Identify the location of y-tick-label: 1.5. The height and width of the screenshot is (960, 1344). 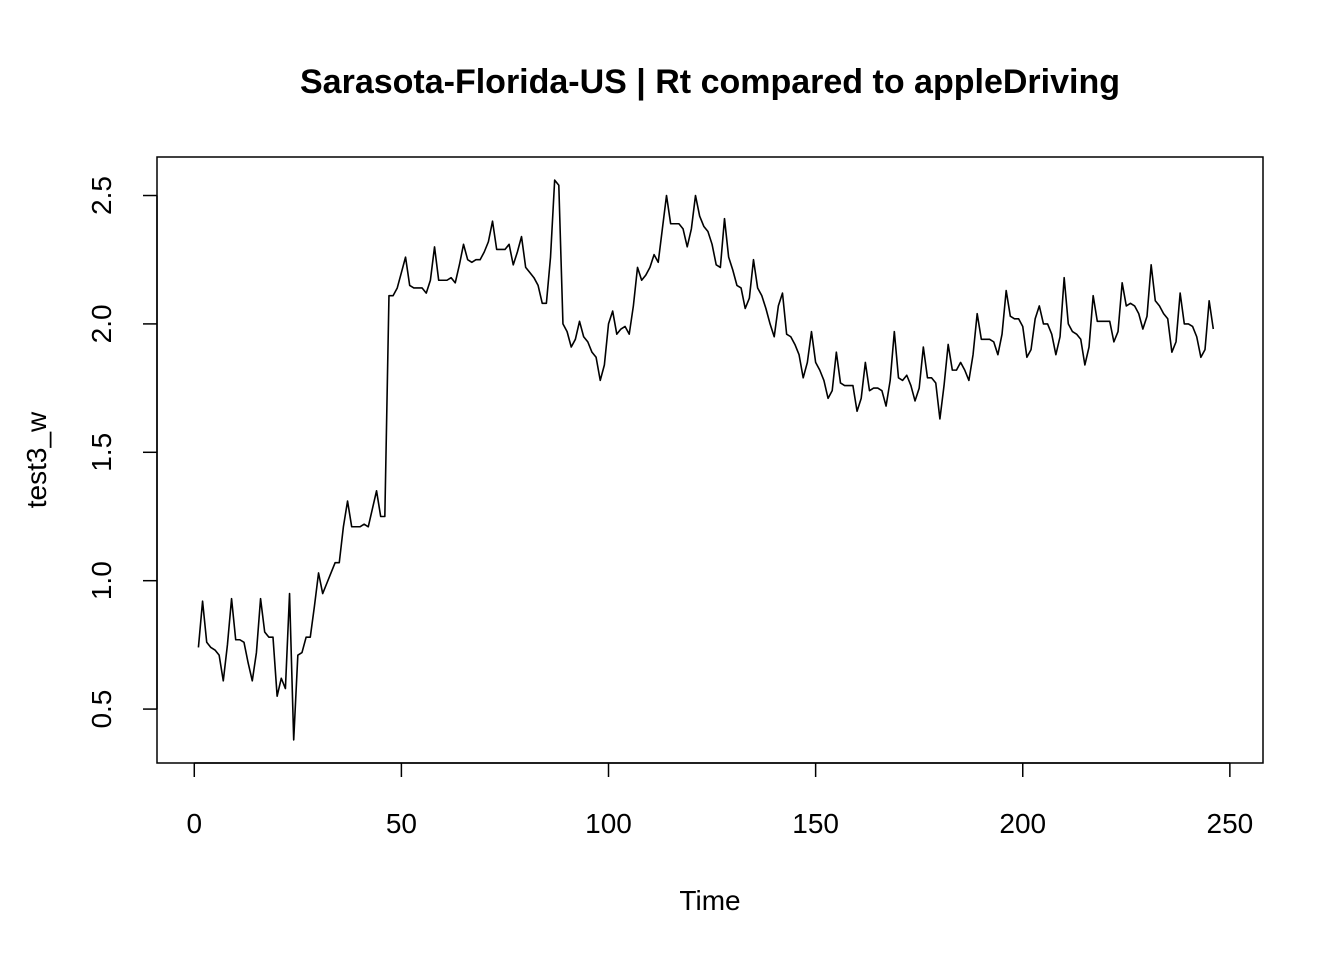
(101, 452).